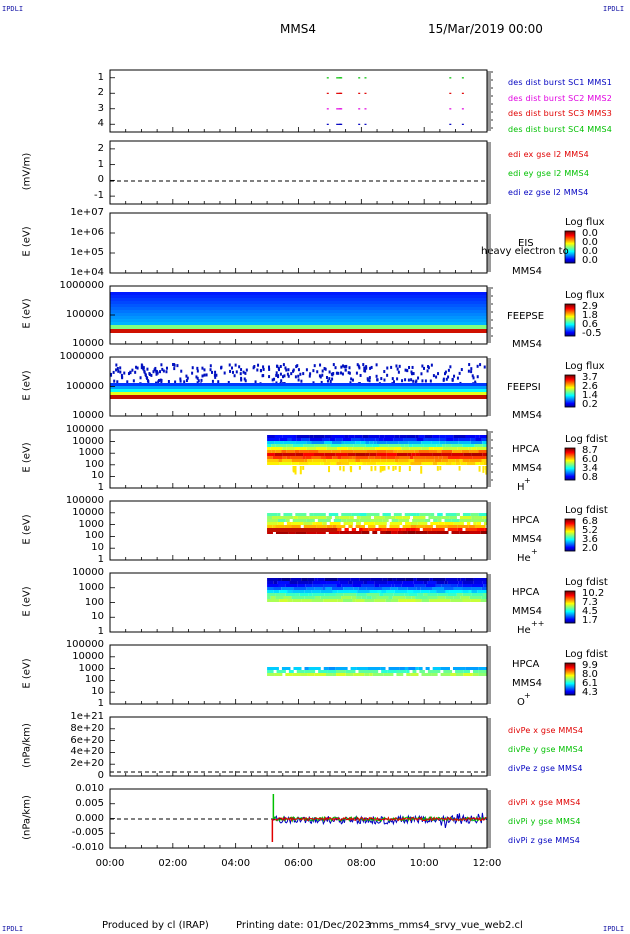  Describe the element at coordinates (614, 929) in the screenshot. I see `corner-mark-br: IPDLI` at that location.